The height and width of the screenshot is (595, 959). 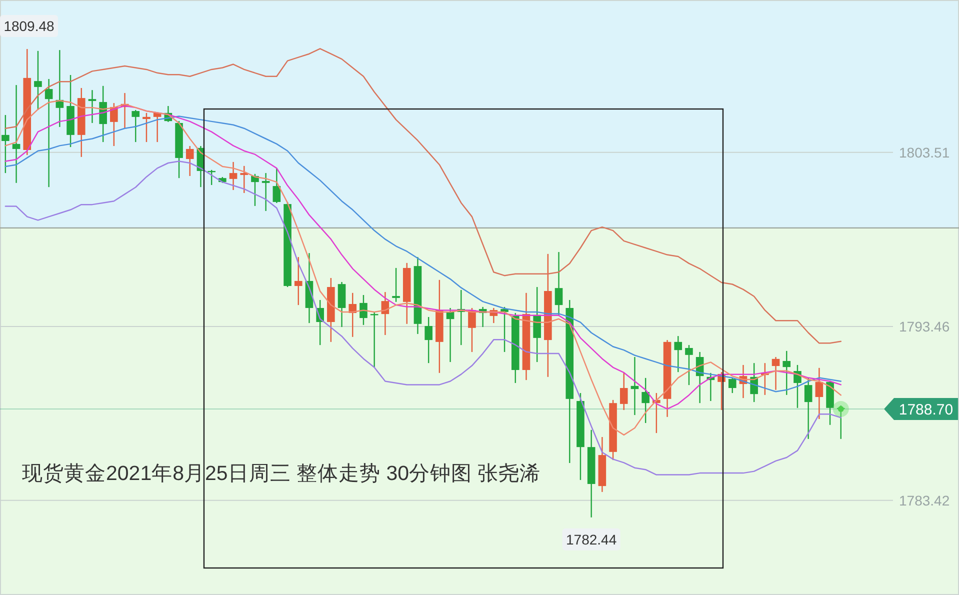 I want to click on title: 现货黄金2021年8月25日周三 整体走势 30分钟图 张尧浠, so click(x=281, y=473).